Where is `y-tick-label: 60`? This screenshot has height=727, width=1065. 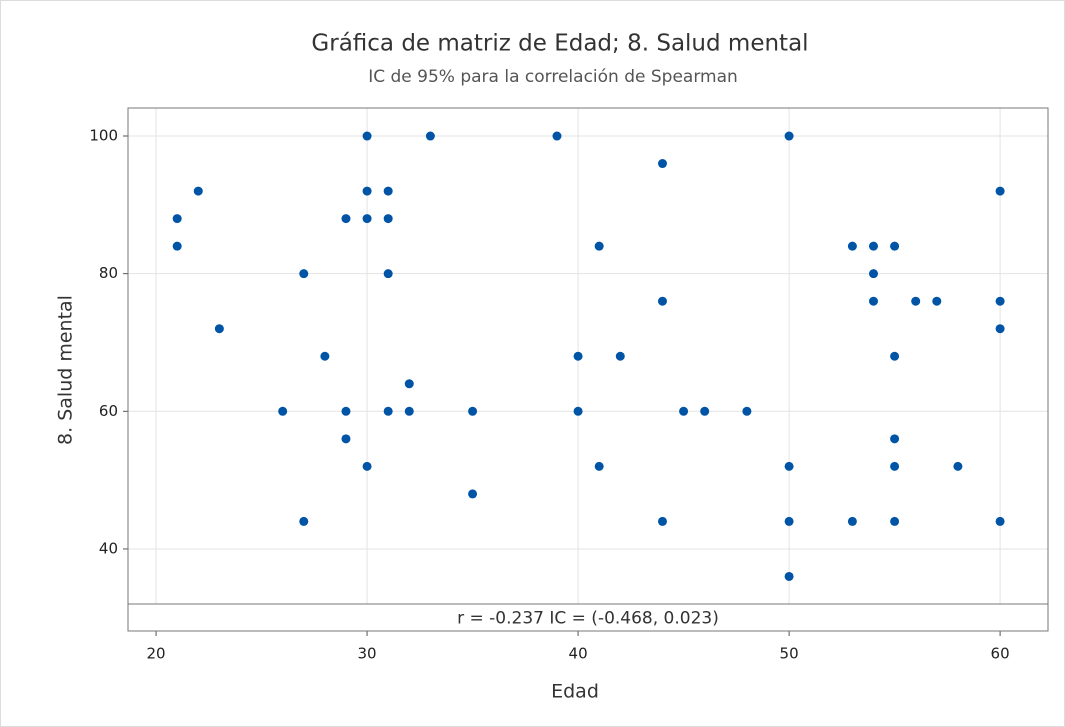
y-tick-label: 60 is located at coordinates (108, 411).